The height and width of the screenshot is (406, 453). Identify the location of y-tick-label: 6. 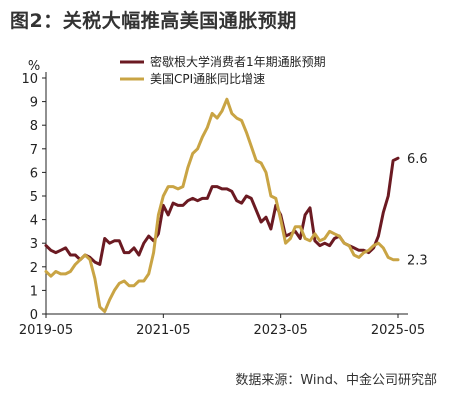
(34, 173).